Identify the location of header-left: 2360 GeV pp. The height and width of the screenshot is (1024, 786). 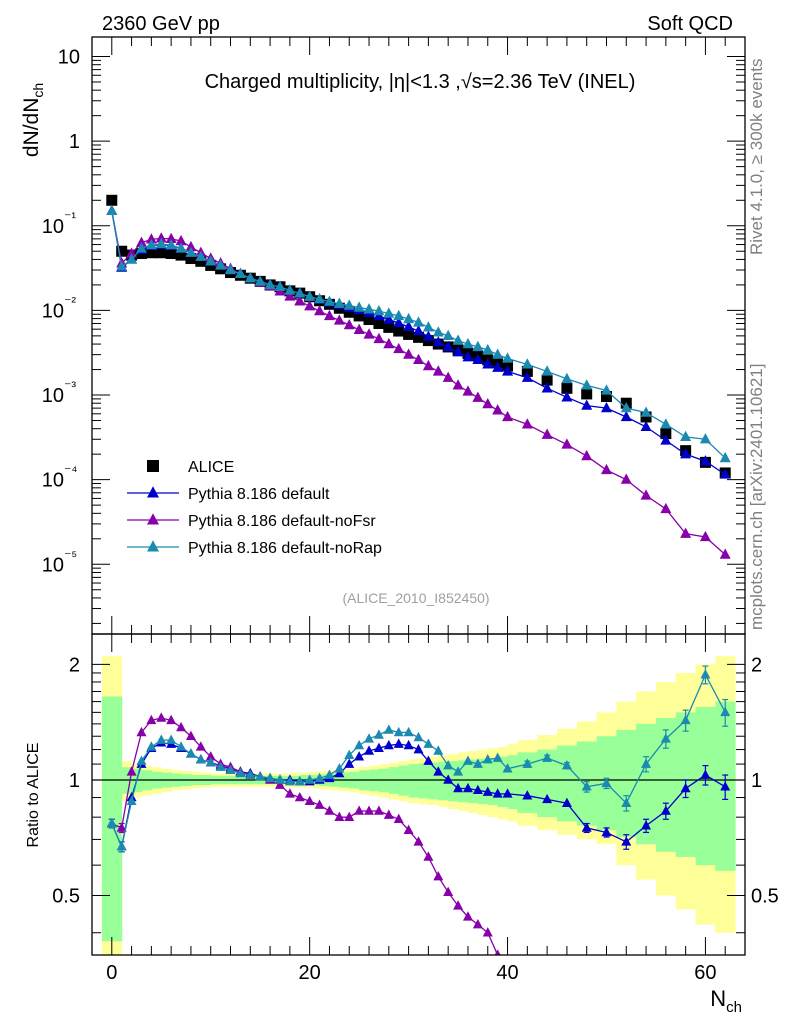
(161, 24).